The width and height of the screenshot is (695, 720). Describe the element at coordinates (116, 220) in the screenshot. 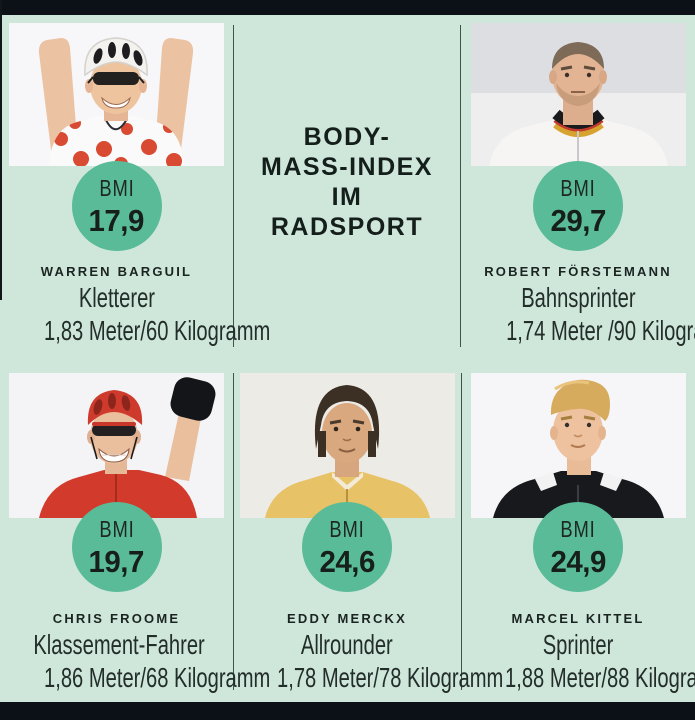

I see `bmi-badge-value: 17,9` at that location.